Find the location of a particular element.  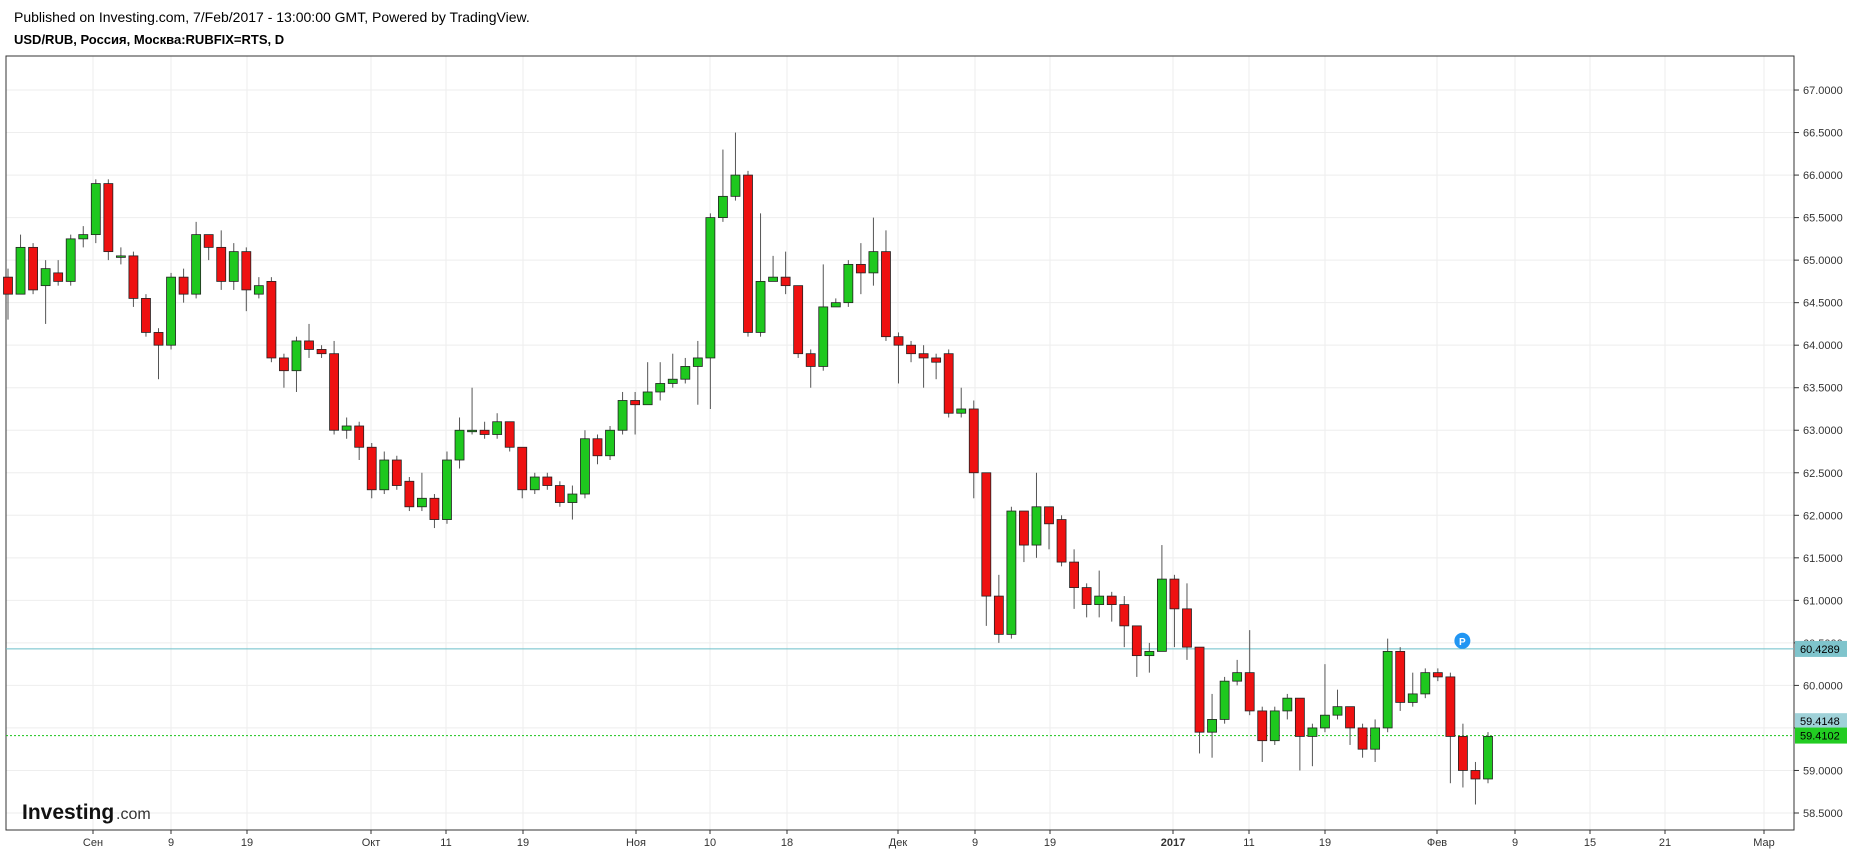

y-tick-label: 61.0000 is located at coordinates (1823, 601).